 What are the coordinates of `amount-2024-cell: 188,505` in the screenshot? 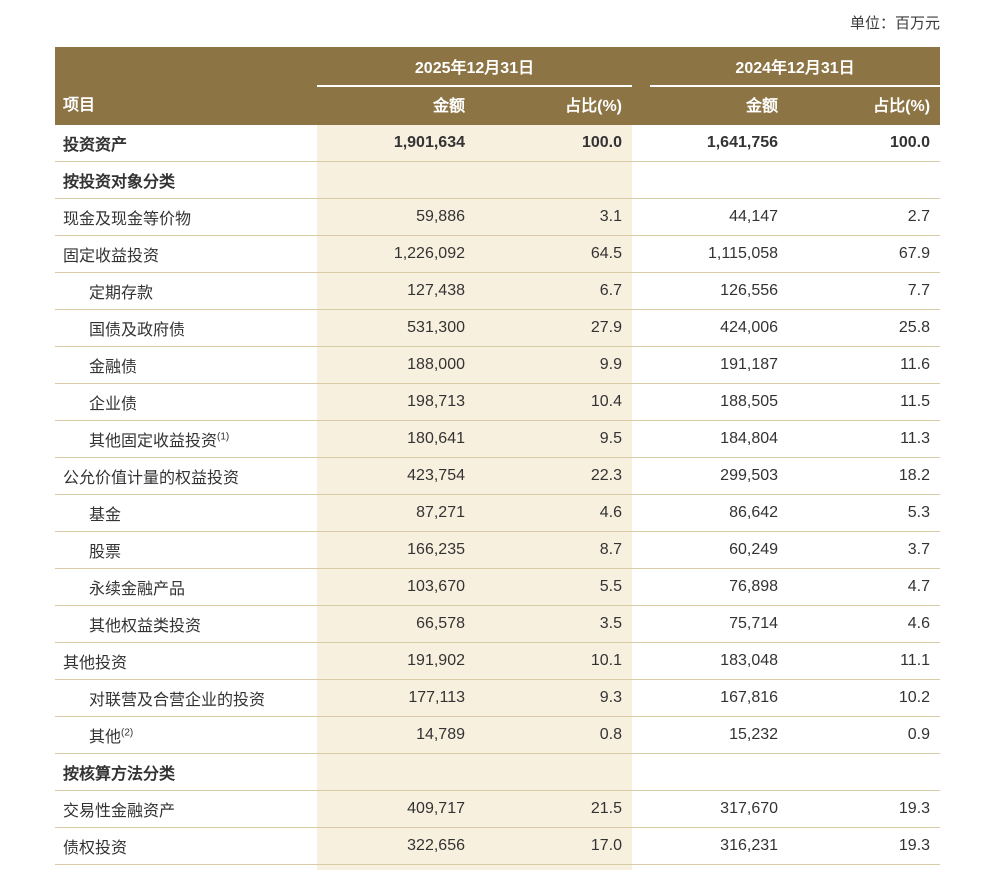 It's located at (710, 402).